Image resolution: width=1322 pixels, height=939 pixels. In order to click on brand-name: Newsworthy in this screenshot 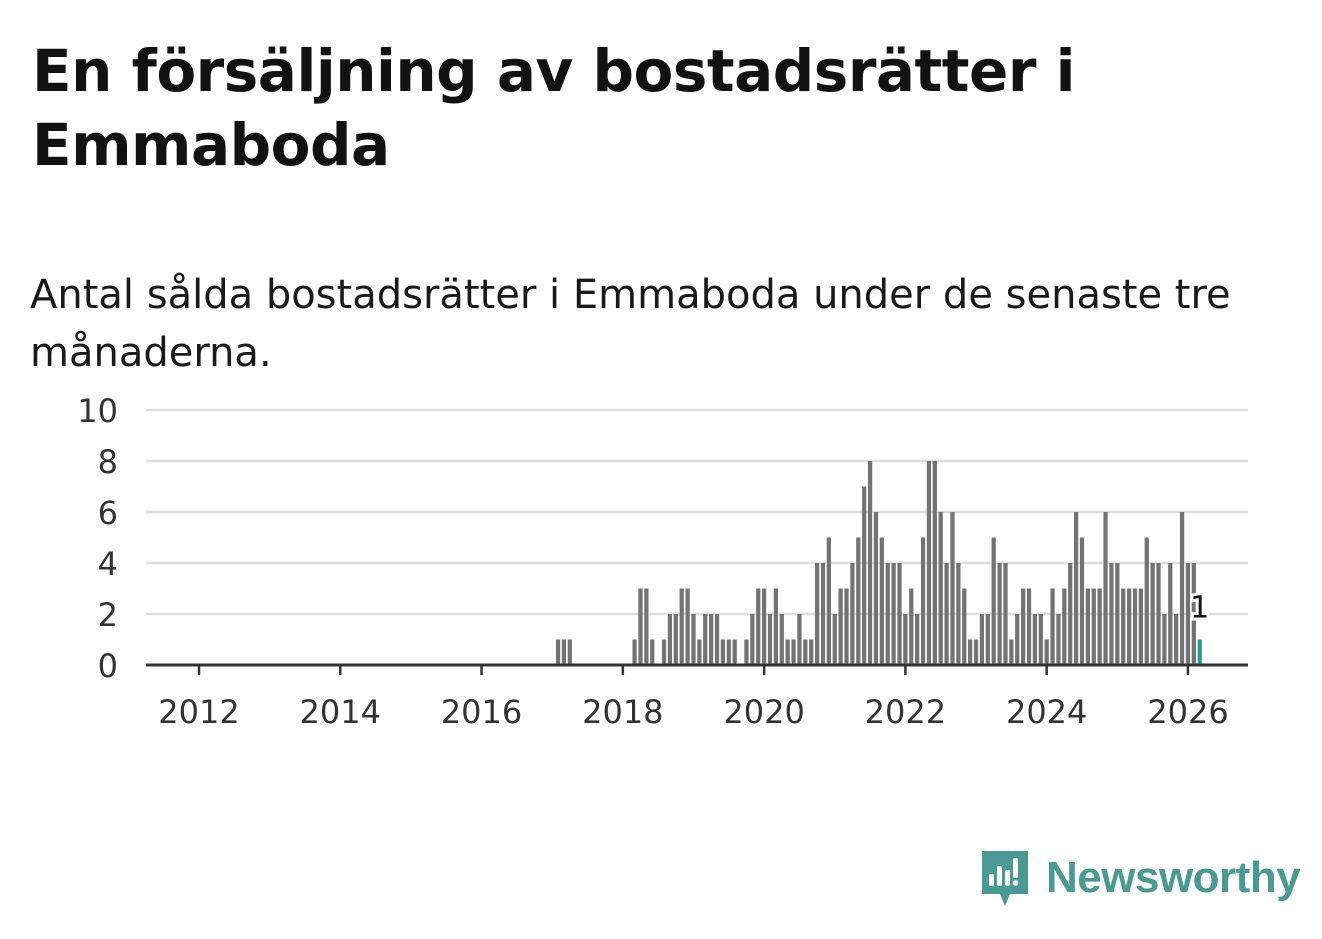, I will do `click(1173, 877)`.